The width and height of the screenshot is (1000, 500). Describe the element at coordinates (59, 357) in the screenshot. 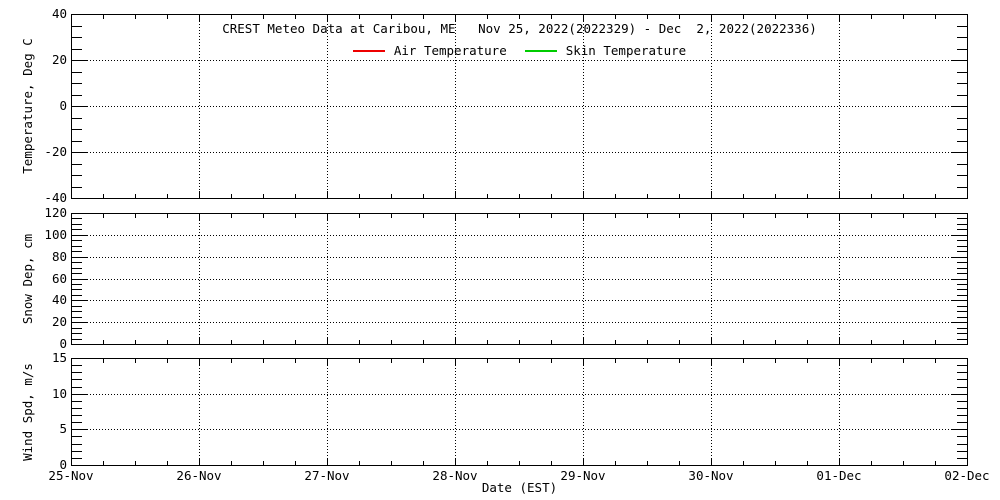

I see `y-tick-label: 15` at that location.